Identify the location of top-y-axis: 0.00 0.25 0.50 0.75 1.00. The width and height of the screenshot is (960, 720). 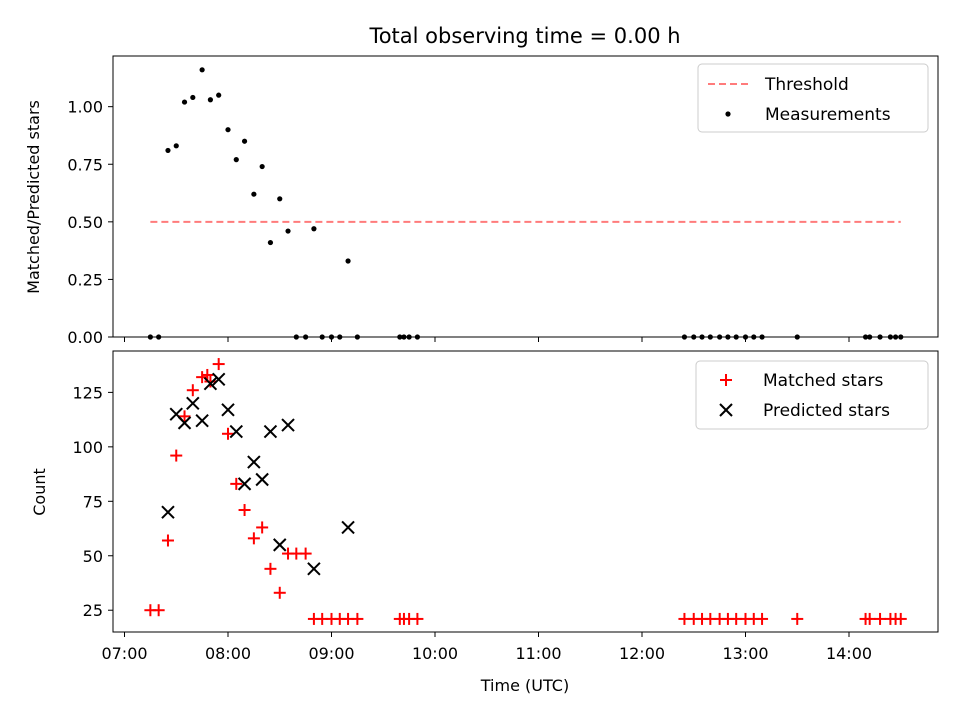
(90, 222).